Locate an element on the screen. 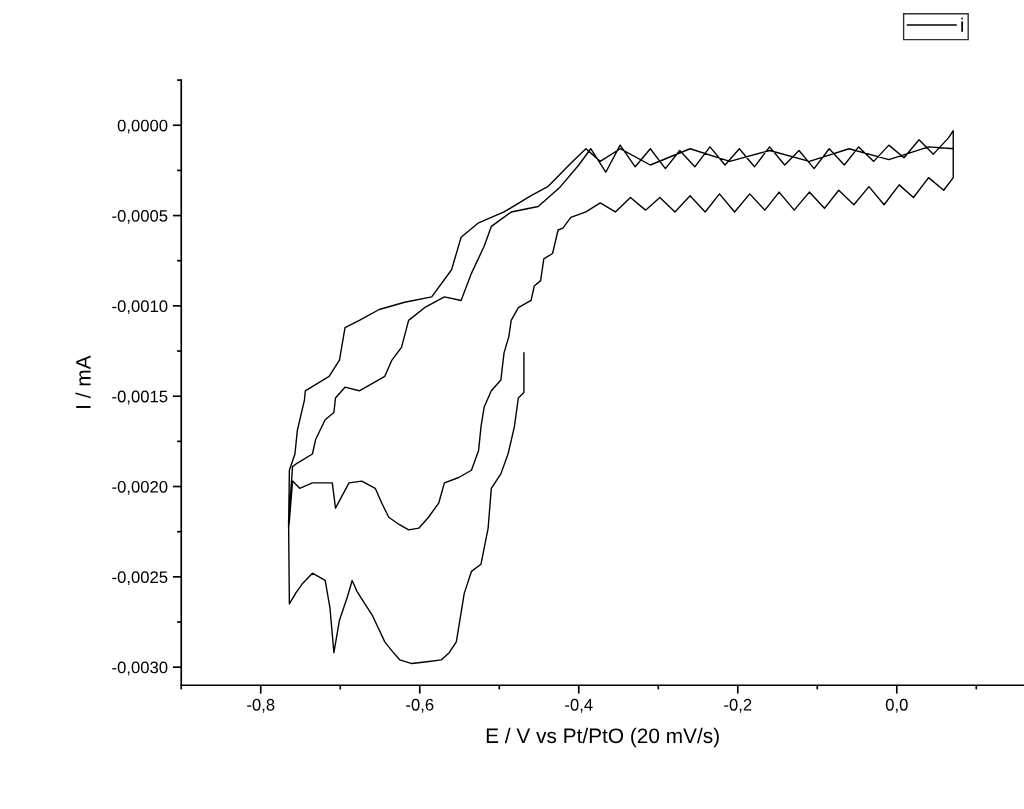 This screenshot has width=1024, height=809. y-tick-label: -0,0005 is located at coordinates (140, 216).